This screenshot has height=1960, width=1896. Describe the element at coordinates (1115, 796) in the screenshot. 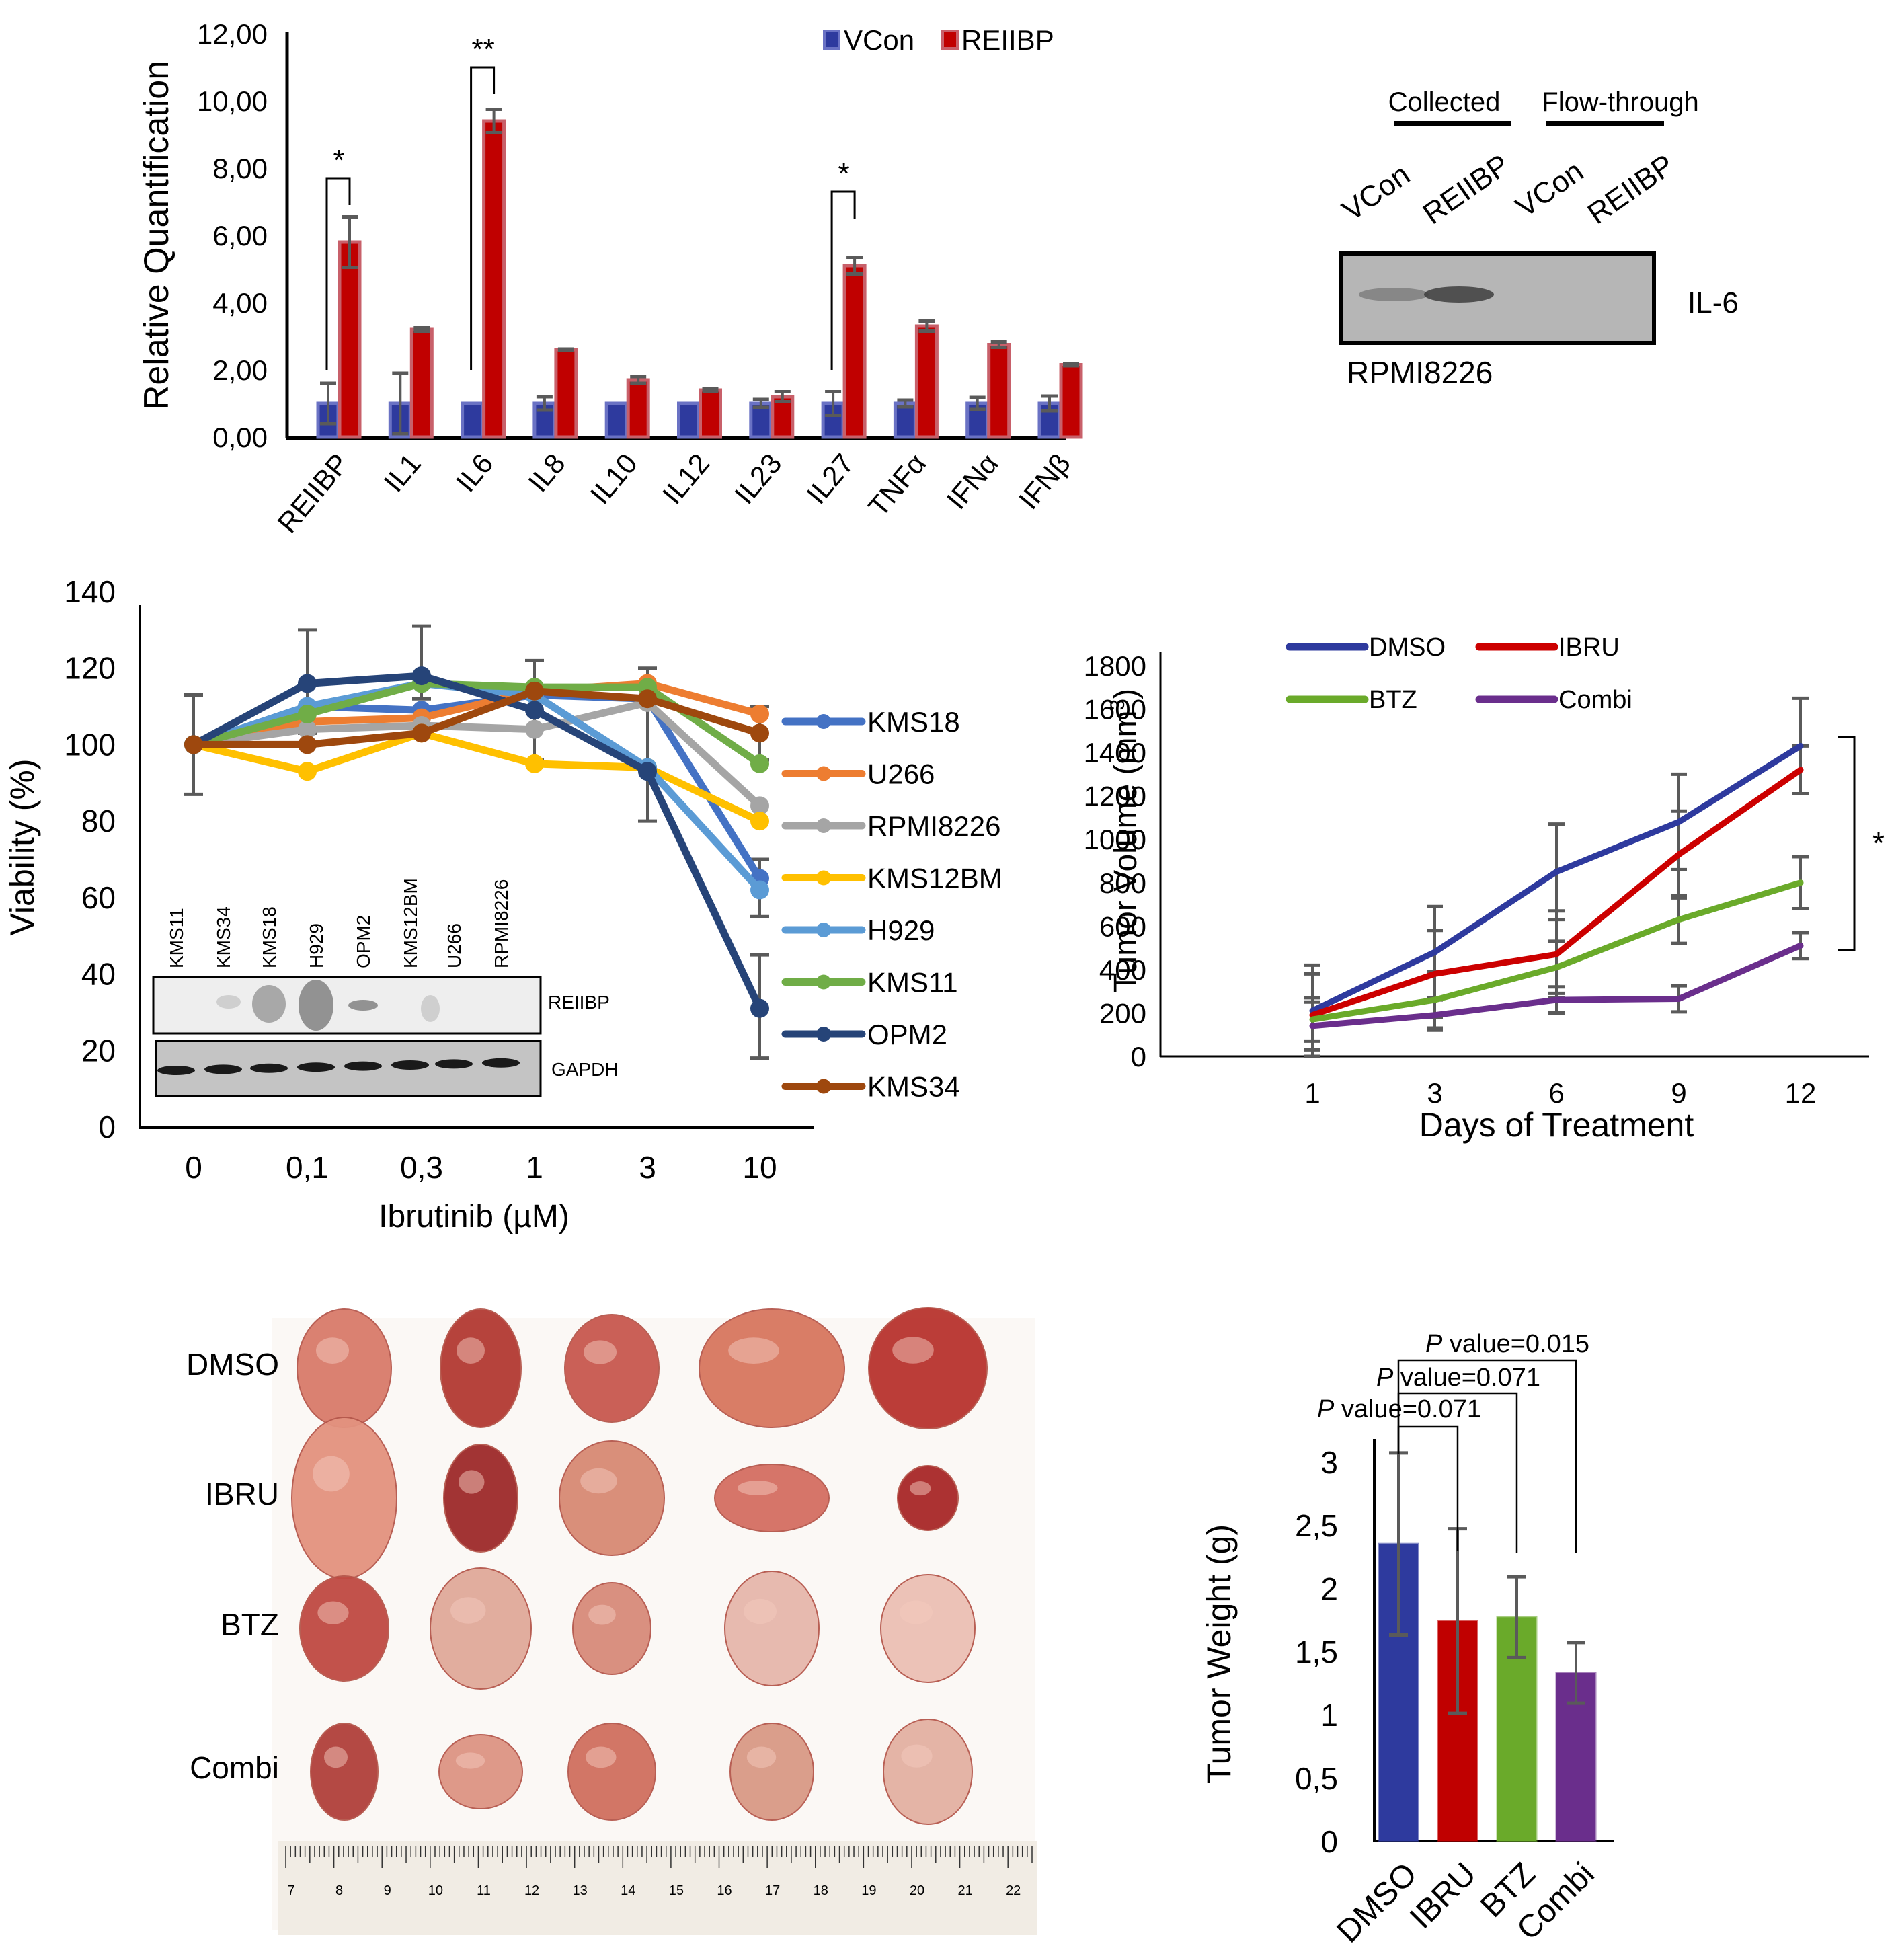

I see `ytick-label: 1200` at that location.